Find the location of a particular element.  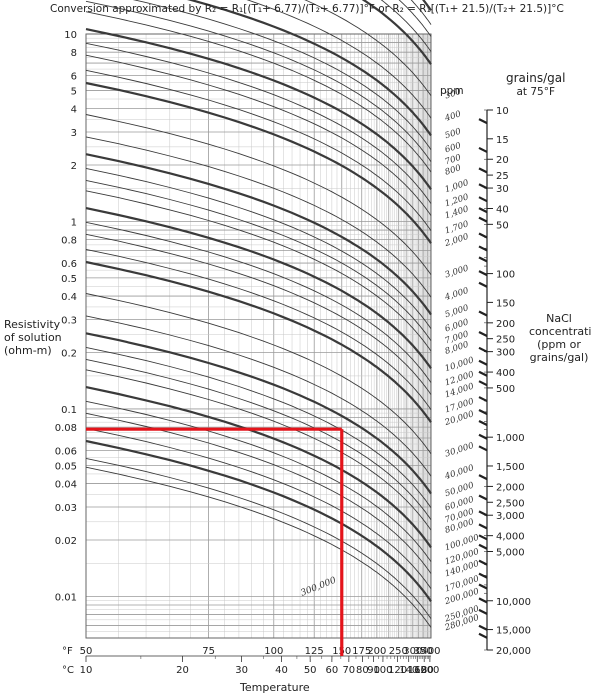

x-tick-label-f: 250 is located at coordinates (398, 651).